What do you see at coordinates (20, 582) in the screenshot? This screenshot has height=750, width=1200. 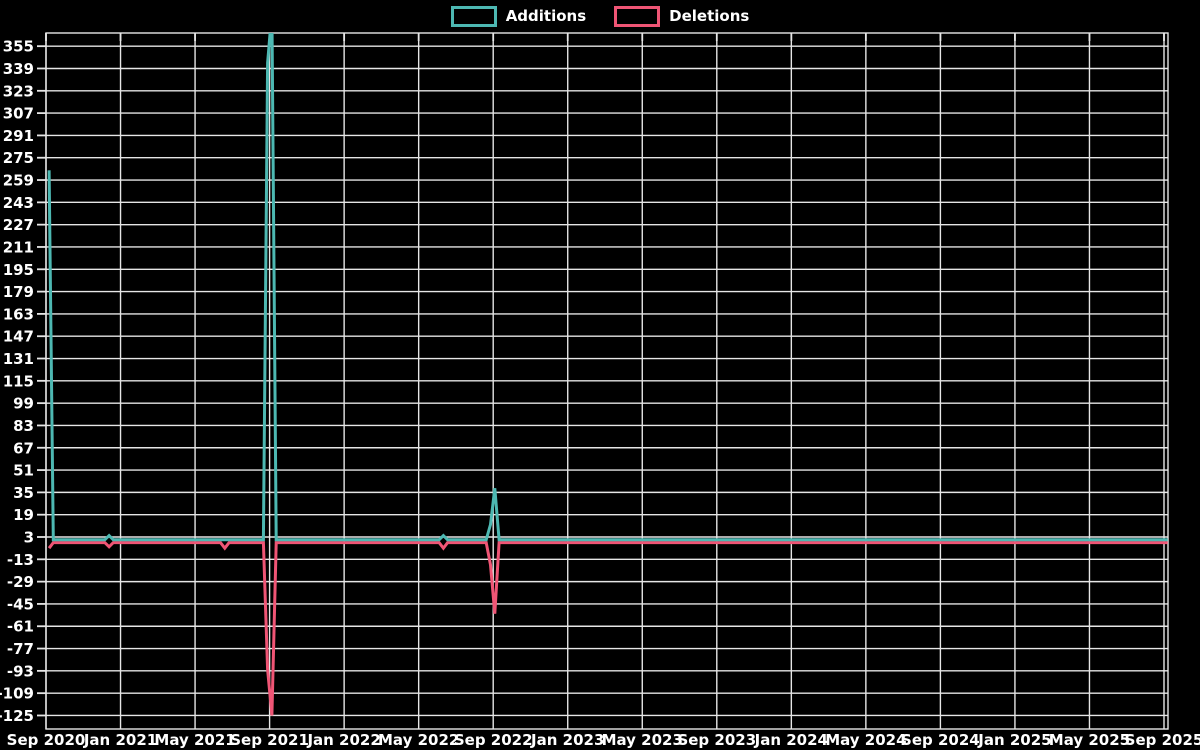 I see `y-axis-label: -29` at bounding box center [20, 582].